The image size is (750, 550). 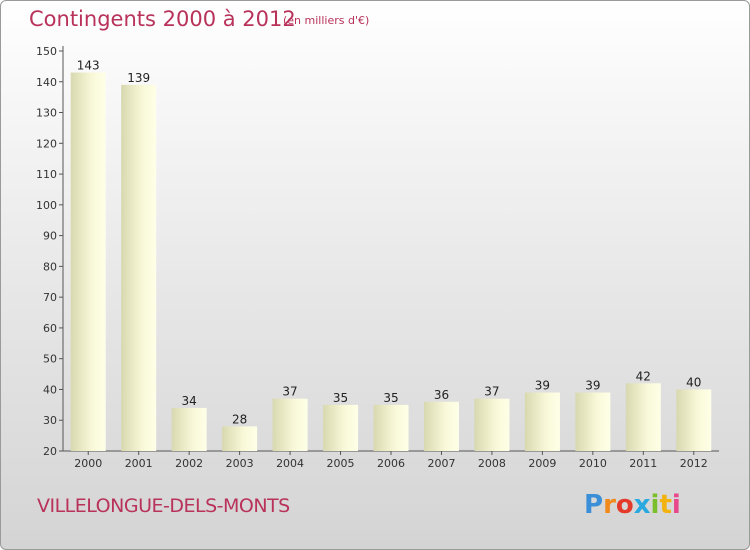 What do you see at coordinates (163, 506) in the screenshot?
I see `commune-name: VILLELONGUE-DELS-MONTS` at bounding box center [163, 506].